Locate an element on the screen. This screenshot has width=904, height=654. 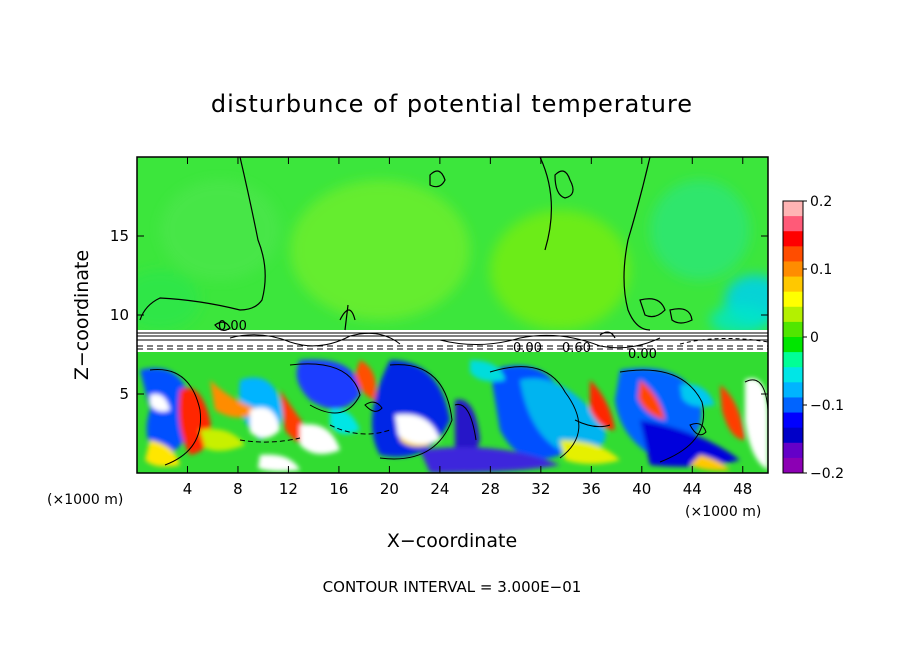
x-unit-label-right: (×1000 m) is located at coordinates (723, 512).